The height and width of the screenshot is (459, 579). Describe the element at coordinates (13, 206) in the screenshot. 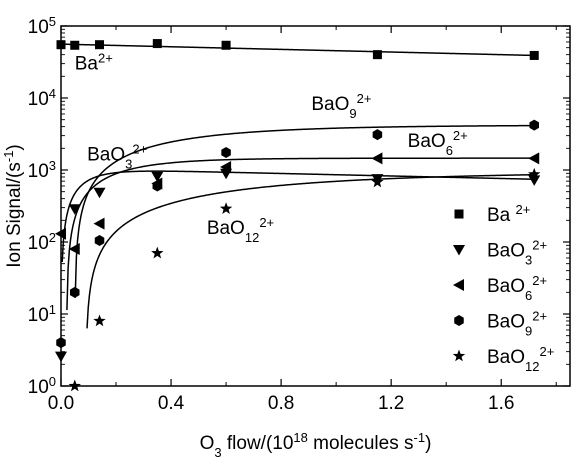

I see `y-axis-label: Ion Signal/(s-1)` at that location.